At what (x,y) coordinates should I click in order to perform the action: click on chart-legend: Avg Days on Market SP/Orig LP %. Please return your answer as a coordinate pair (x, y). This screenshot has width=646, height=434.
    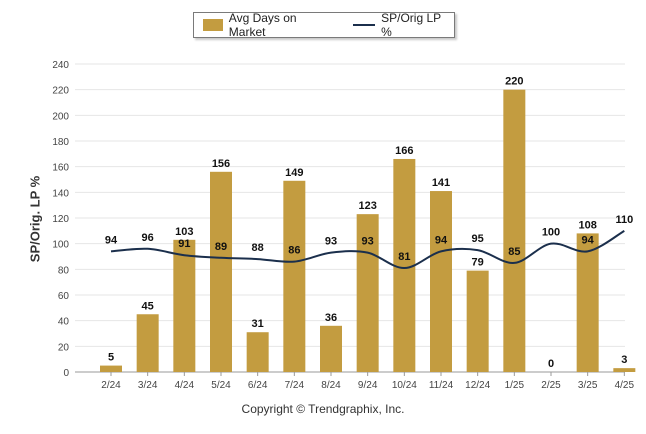
    Looking at the image, I should click on (324, 25).